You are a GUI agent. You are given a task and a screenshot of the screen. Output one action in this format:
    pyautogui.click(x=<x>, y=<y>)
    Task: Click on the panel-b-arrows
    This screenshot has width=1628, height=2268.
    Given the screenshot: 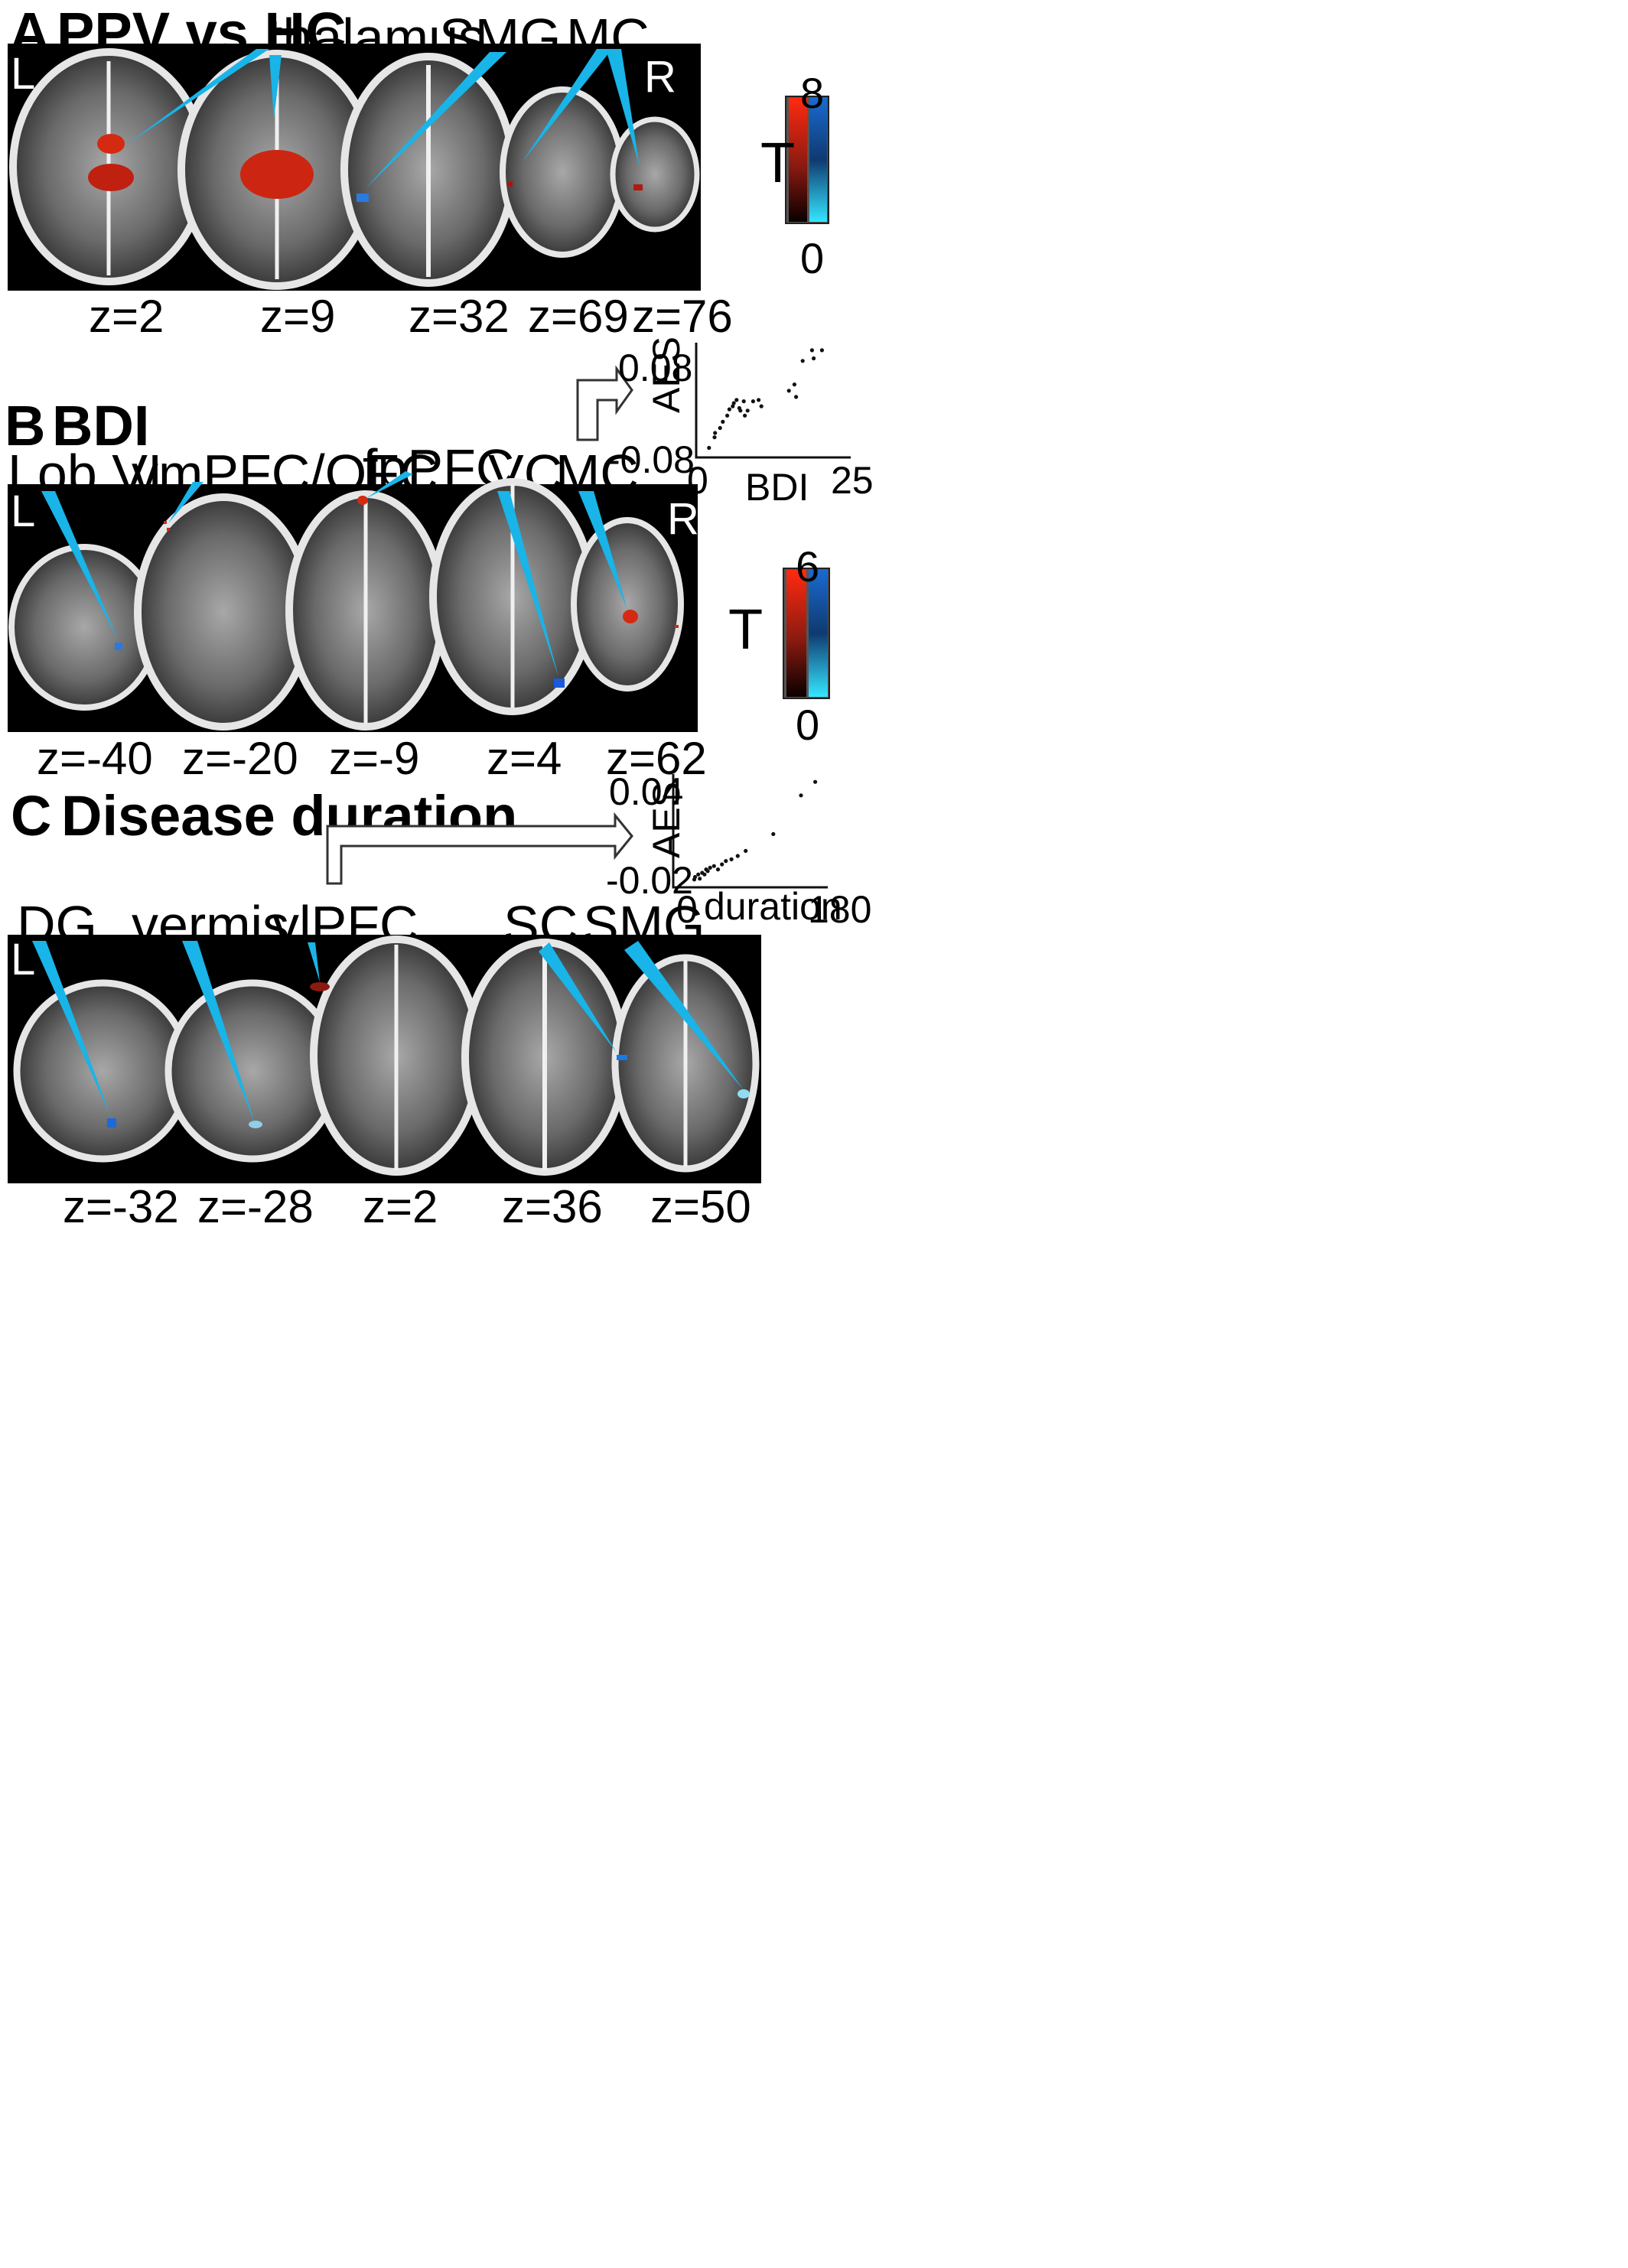 What is the action you would take?
    pyautogui.click(x=334, y=574)
    